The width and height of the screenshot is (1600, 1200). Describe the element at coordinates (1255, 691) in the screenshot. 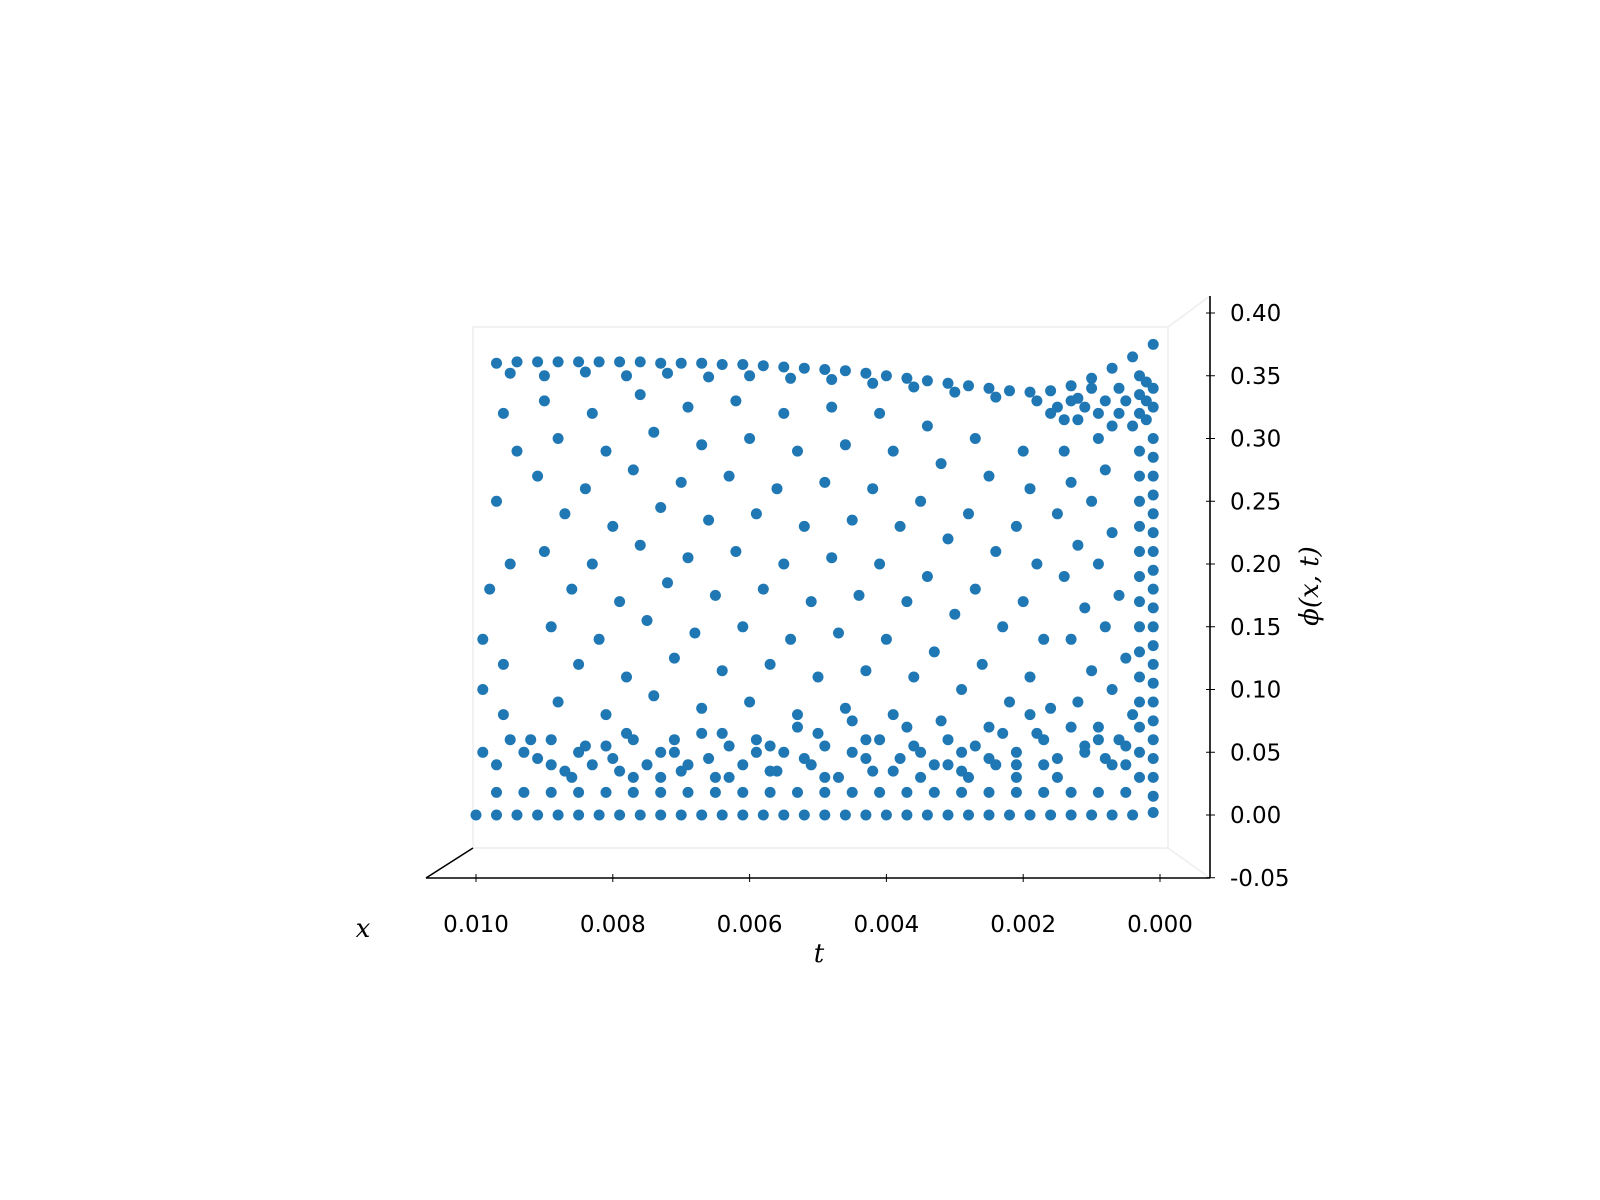

I see `z-tick-label: 0.10` at that location.